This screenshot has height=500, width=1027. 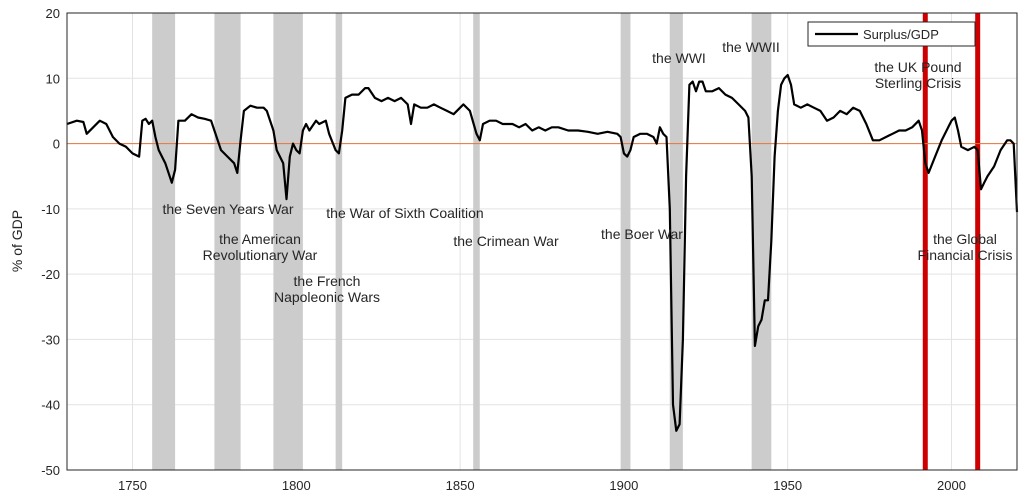 What do you see at coordinates (50, 274) in the screenshot?
I see `y-tick-label: -20` at bounding box center [50, 274].